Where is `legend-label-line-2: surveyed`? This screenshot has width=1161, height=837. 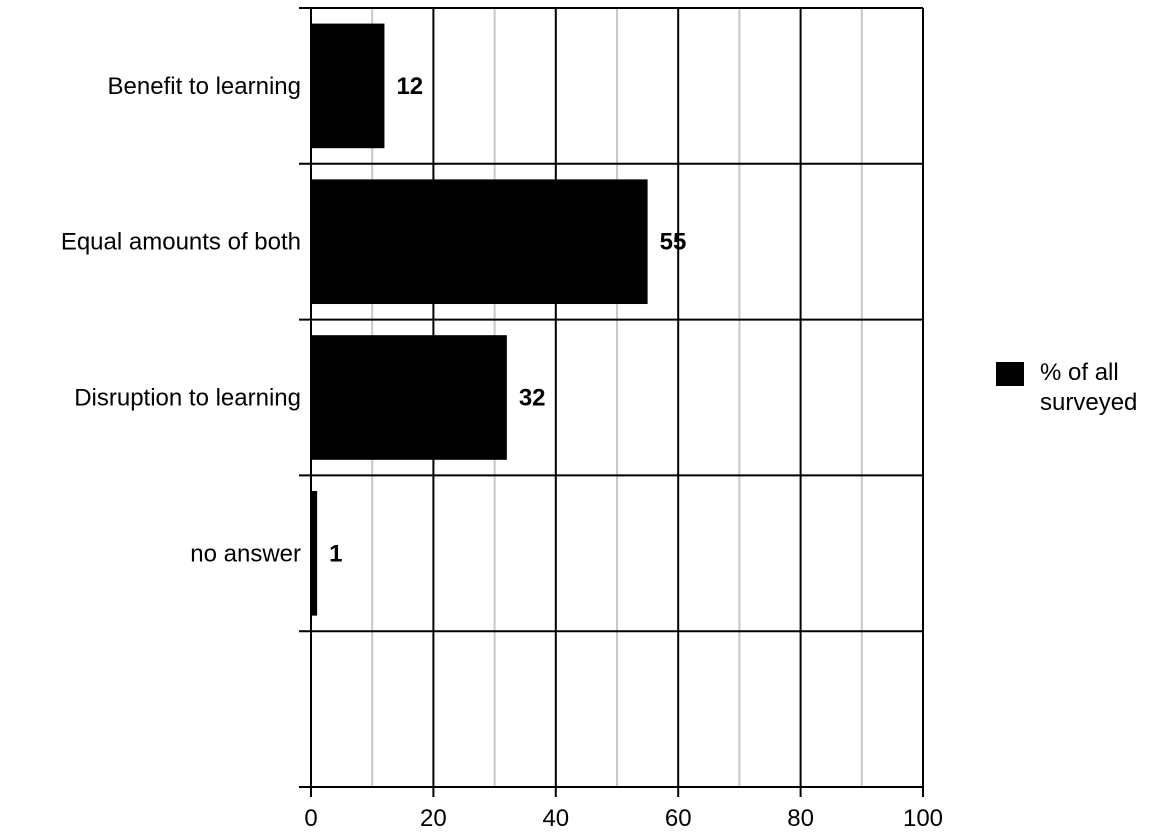
legend-label-line-2: surveyed is located at coordinates (1088, 402).